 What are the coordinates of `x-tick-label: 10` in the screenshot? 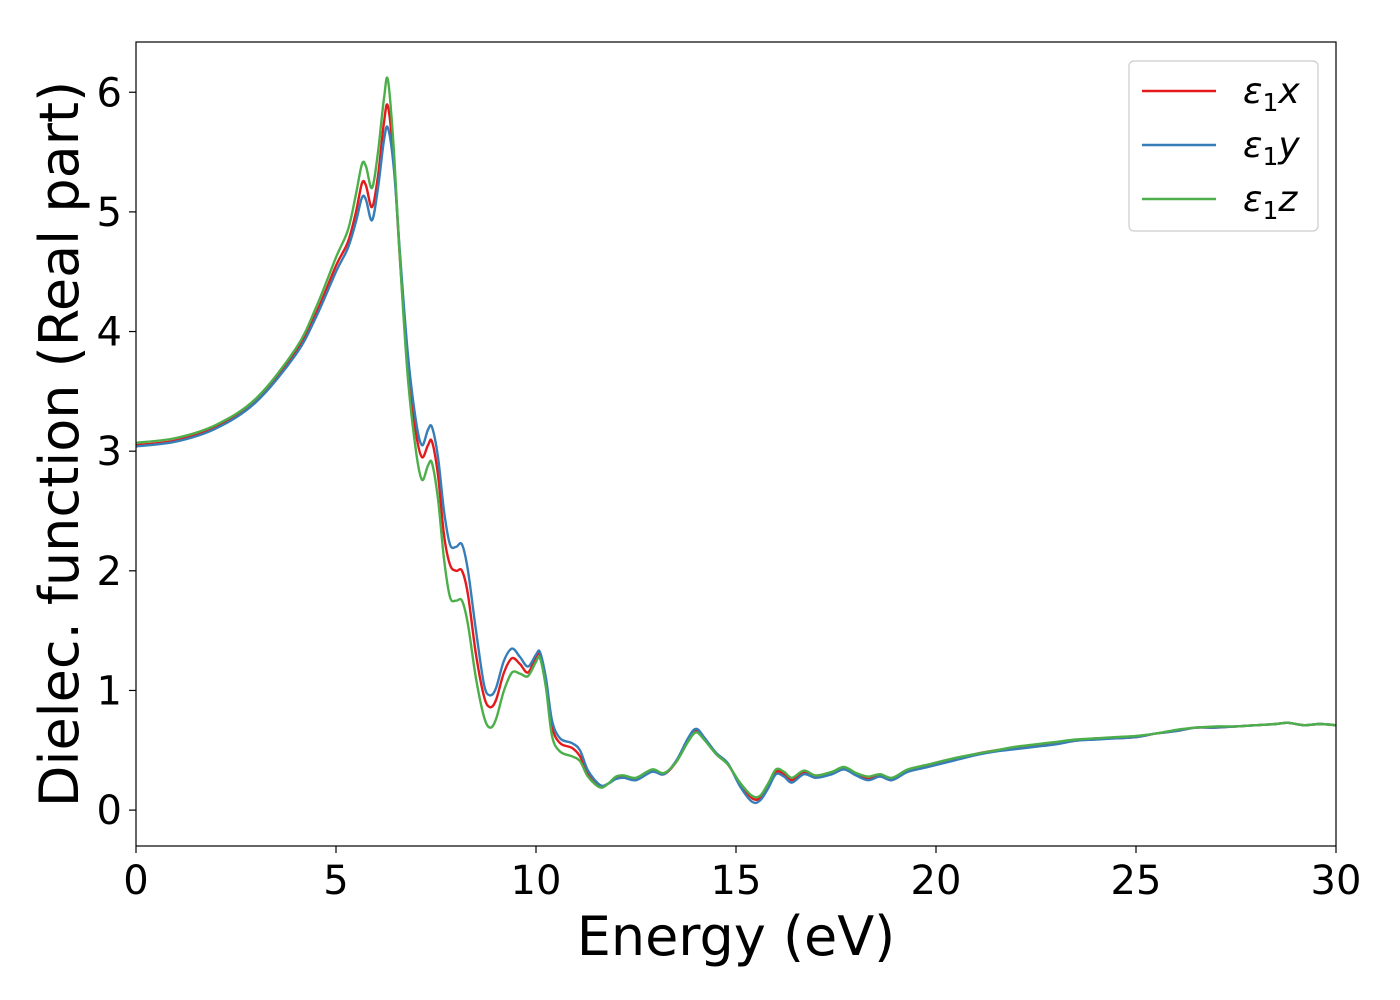 It's located at (536, 881).